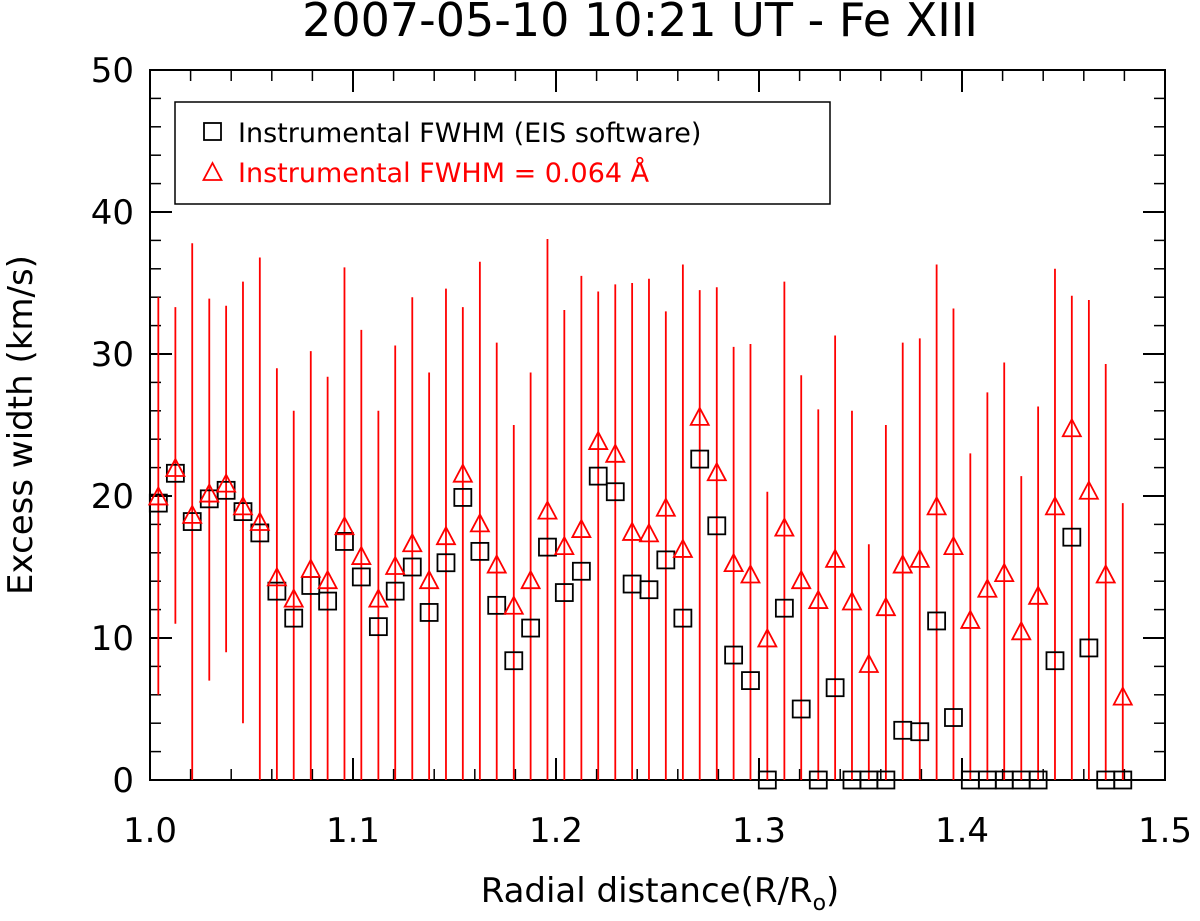  Describe the element at coordinates (647, 891) in the screenshot. I see `x-axis-title-main: Radial distance(R/R` at that location.